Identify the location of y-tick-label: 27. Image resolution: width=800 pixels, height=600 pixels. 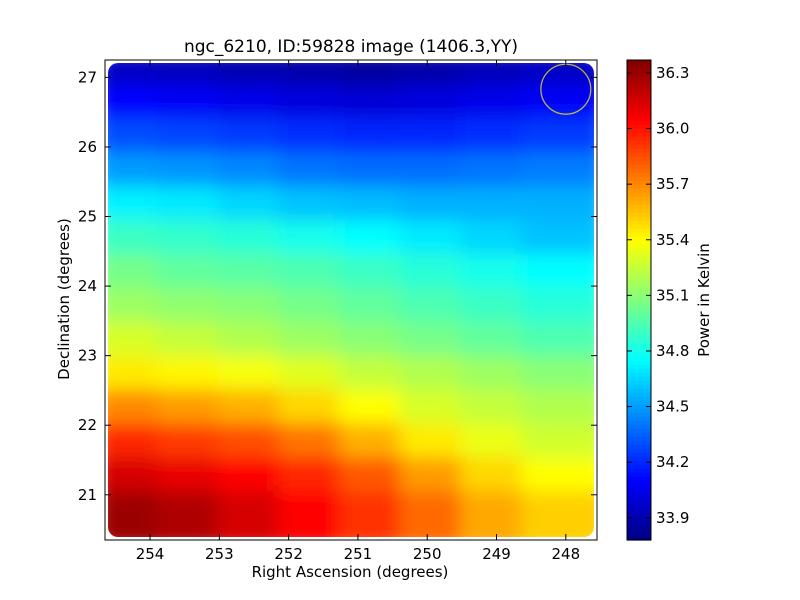
(87, 77).